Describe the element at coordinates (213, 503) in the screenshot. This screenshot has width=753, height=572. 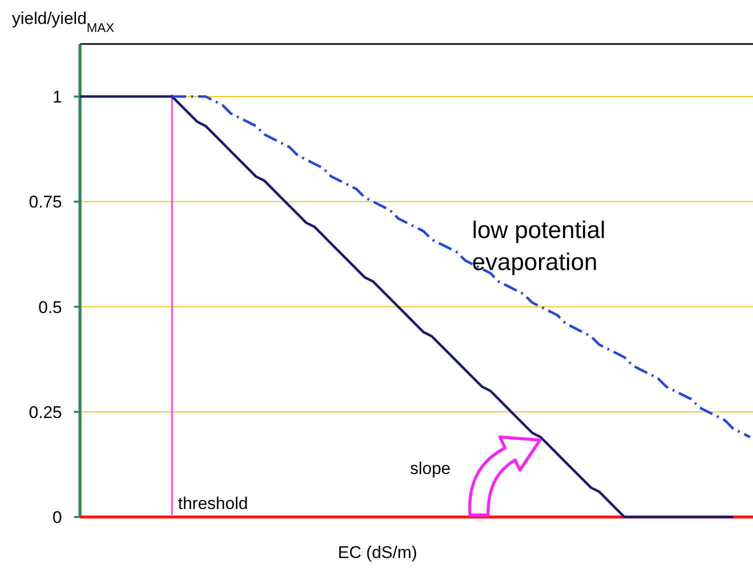
I see `annotation: threshold` at that location.